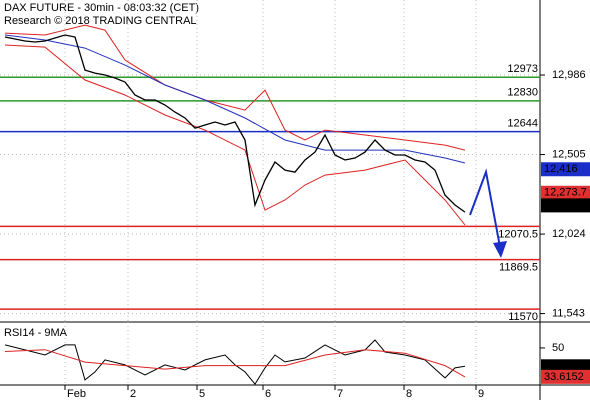  I want to click on level-label: 12830, so click(522, 93).